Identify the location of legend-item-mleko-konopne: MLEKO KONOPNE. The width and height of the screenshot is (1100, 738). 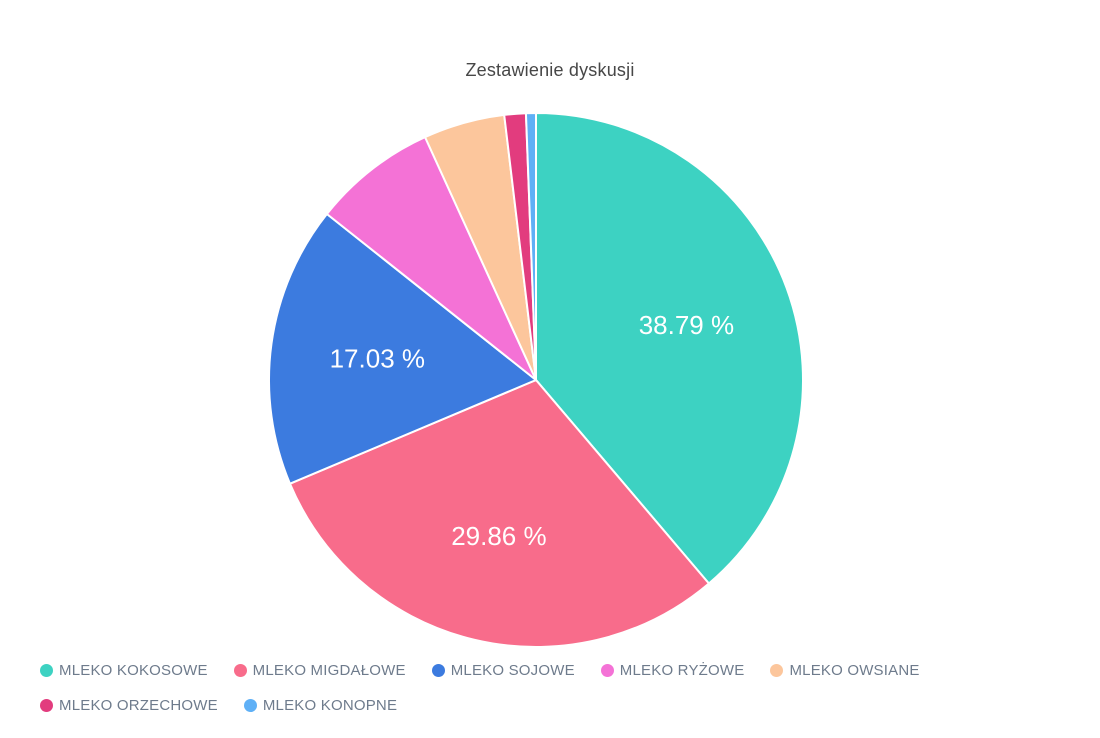
(320, 705).